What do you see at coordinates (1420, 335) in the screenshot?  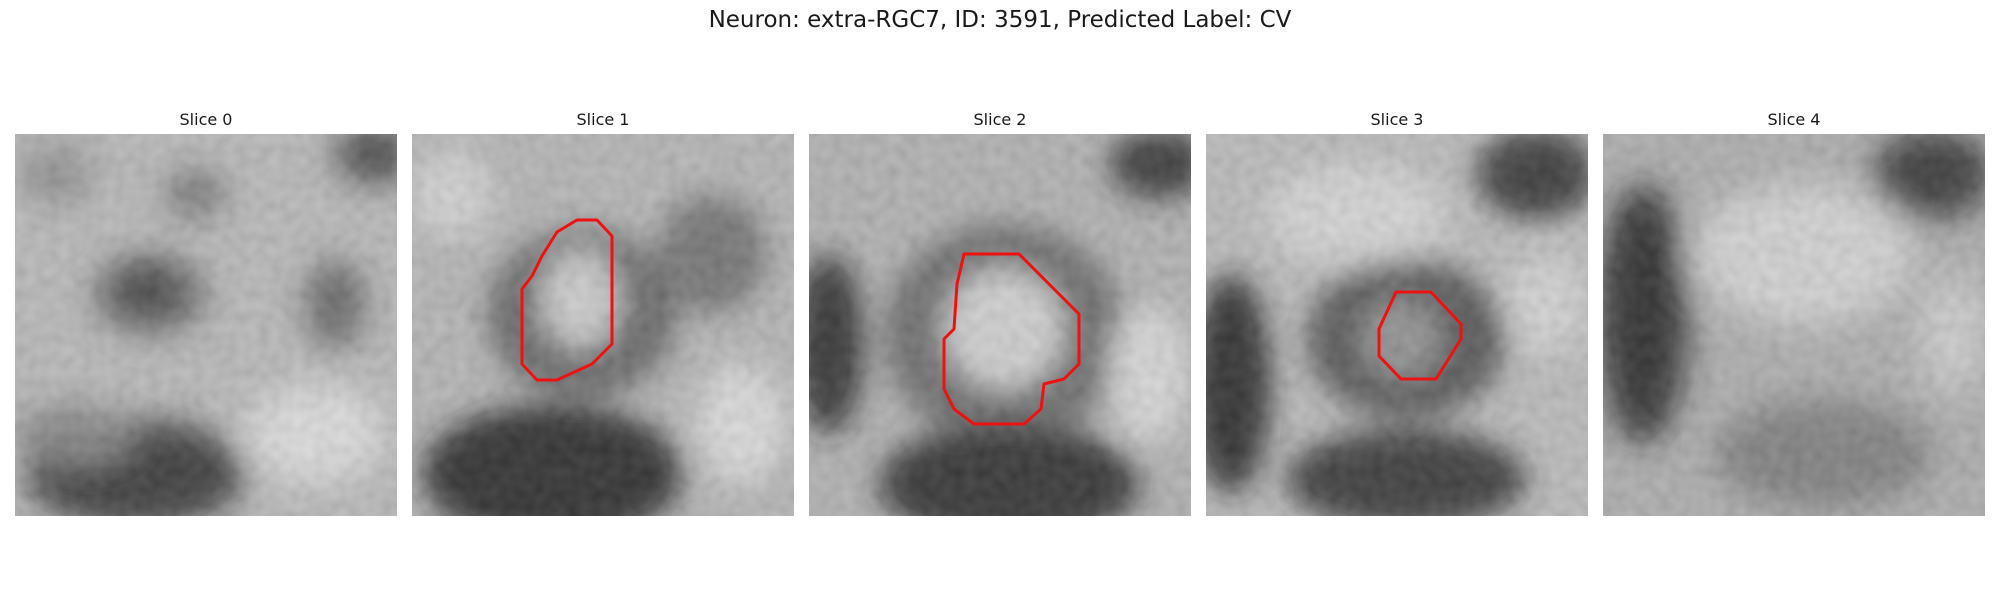 I see `slice-3-contour` at bounding box center [1420, 335].